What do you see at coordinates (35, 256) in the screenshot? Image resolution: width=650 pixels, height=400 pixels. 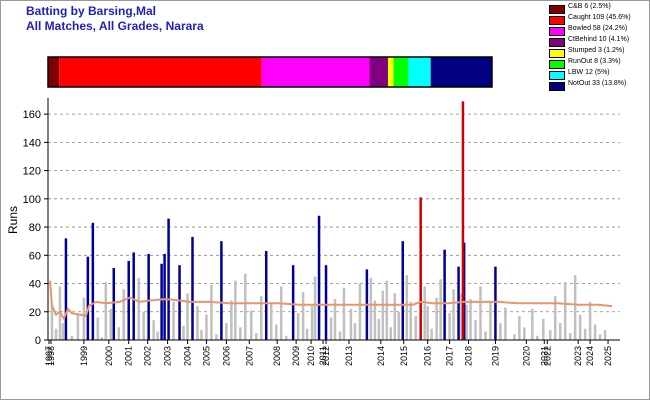 I see `y-tick-label: 60` at bounding box center [35, 256].